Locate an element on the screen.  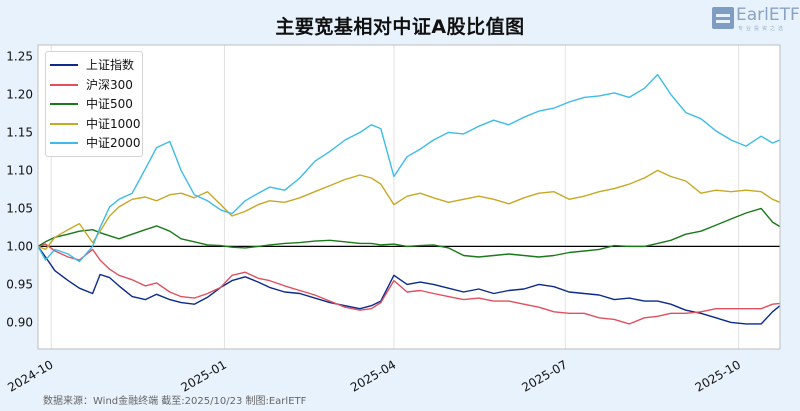
y-tick-label: 1.25 is located at coordinates (19, 56).